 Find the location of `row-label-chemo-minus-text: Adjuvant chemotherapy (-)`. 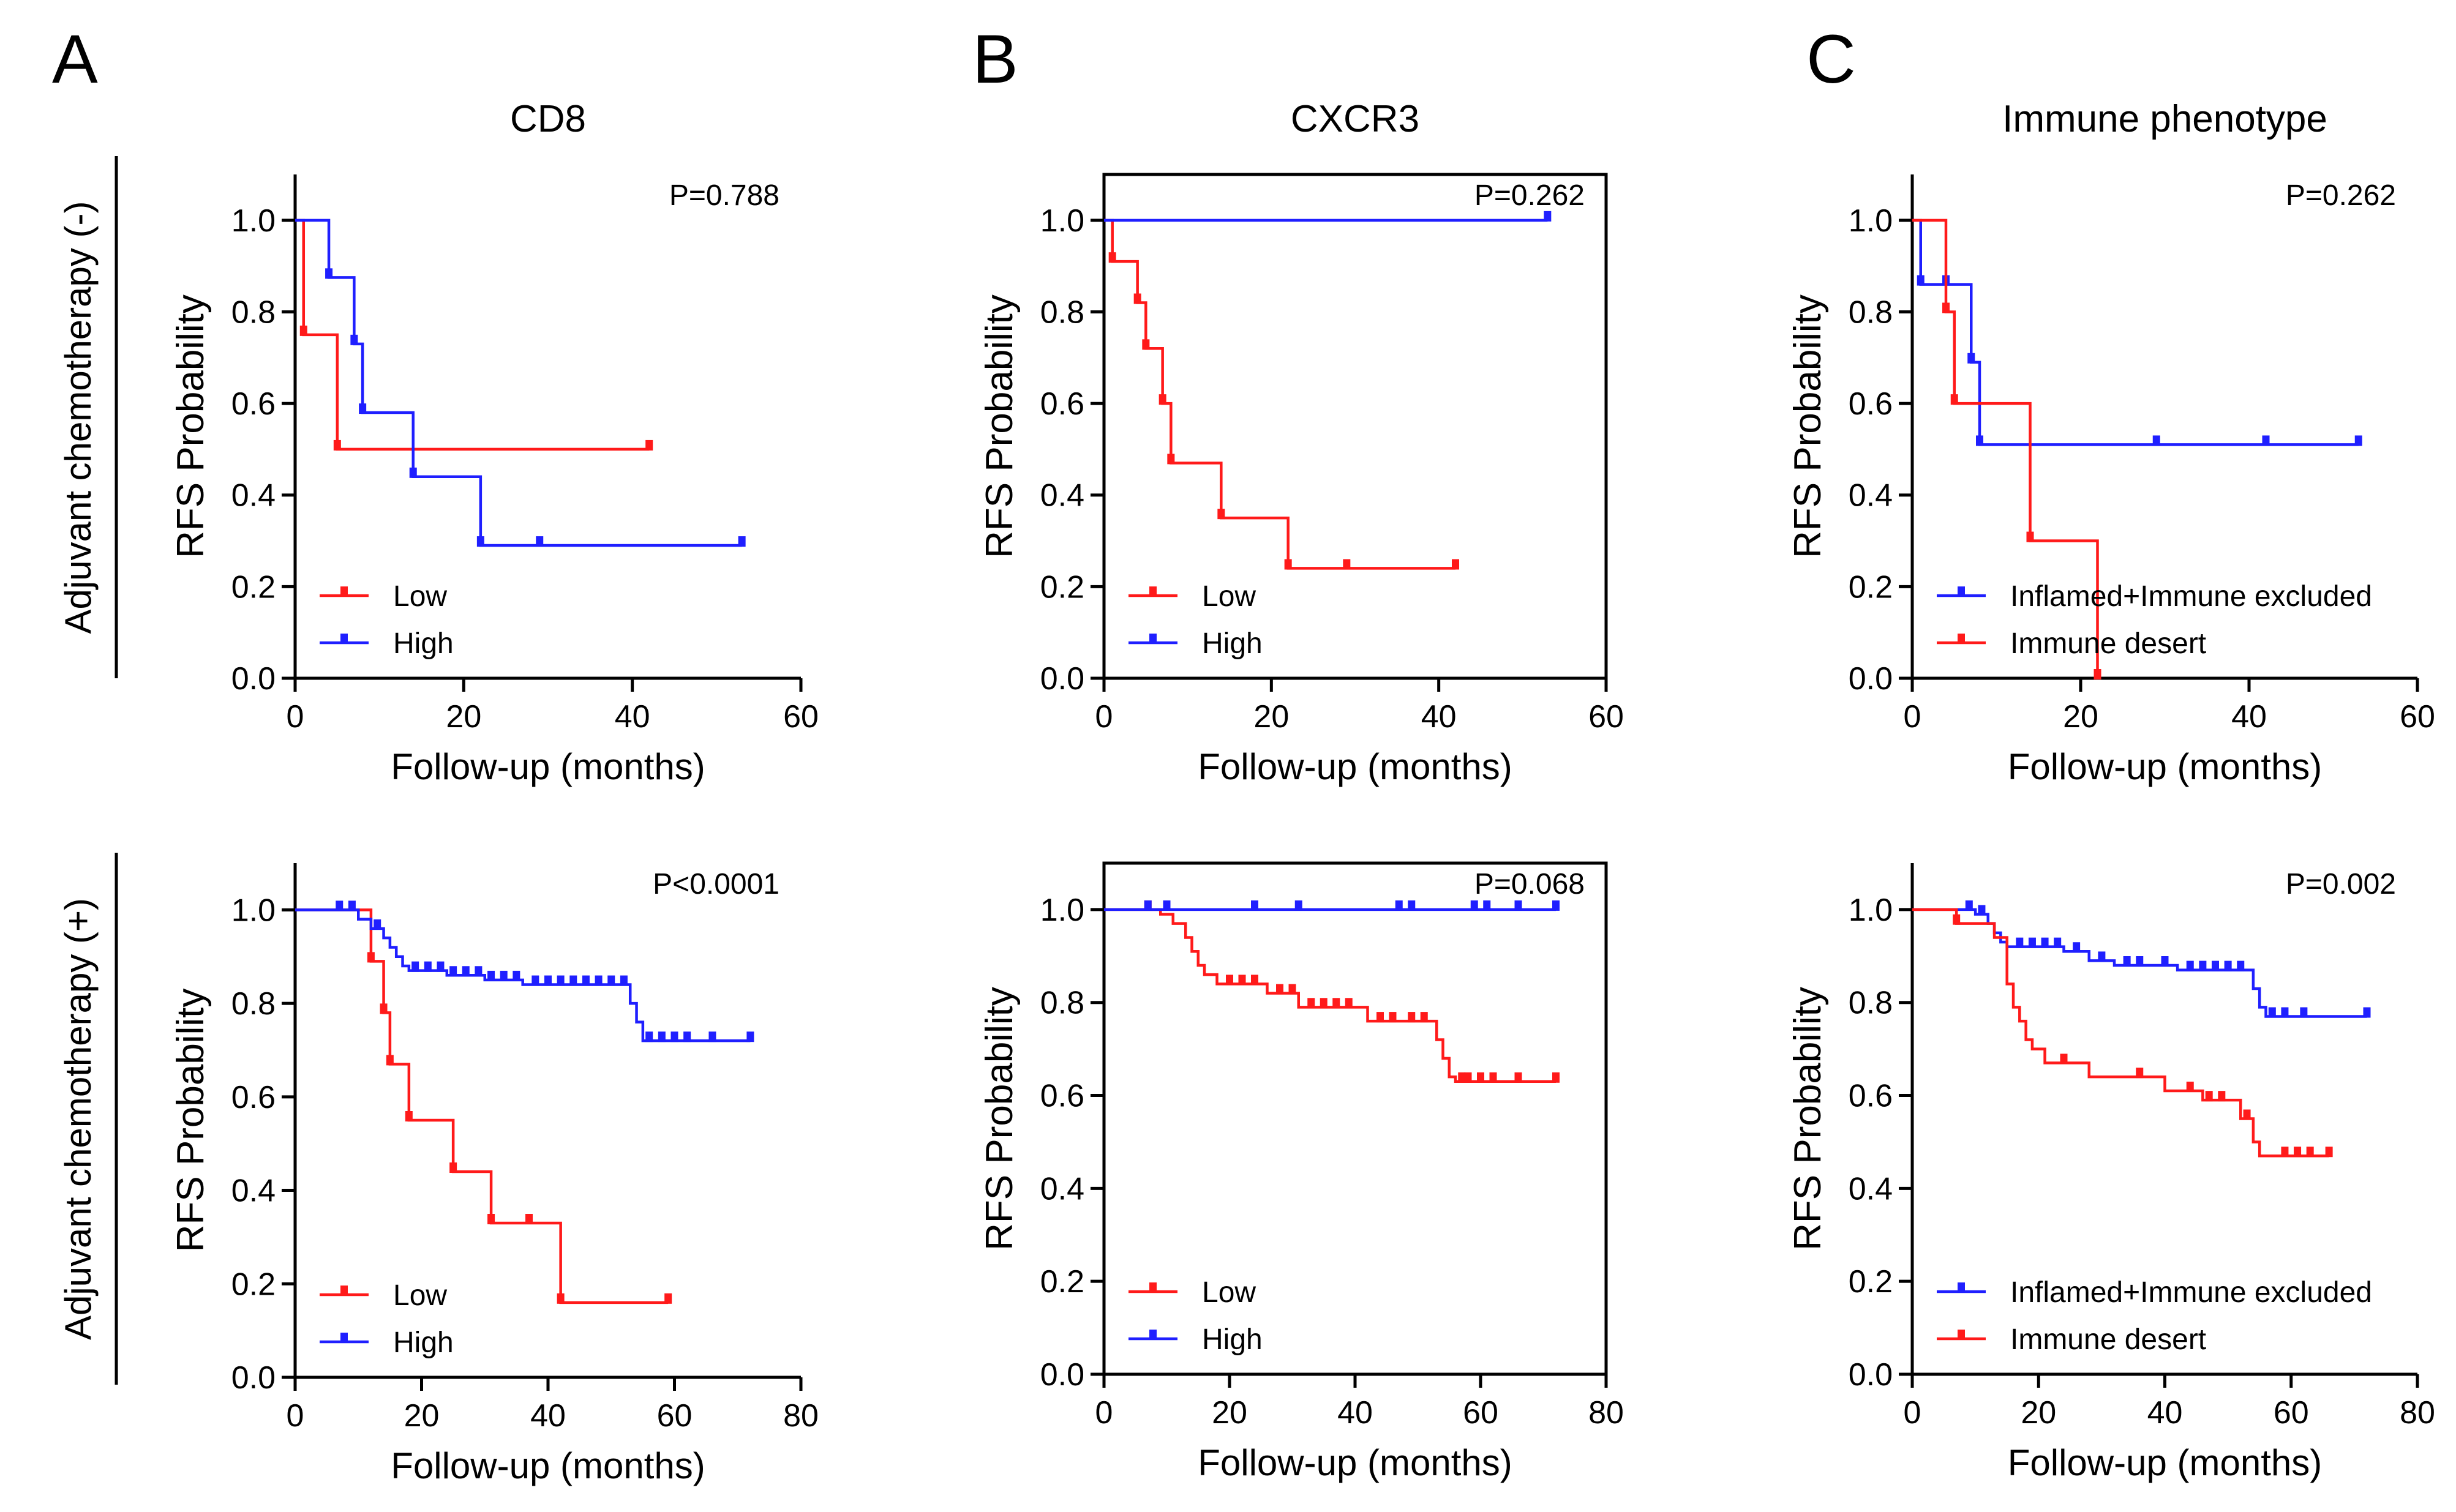

row-label-chemo-minus-text: Adjuvant chemotherapy (-) is located at coordinates (78, 417).